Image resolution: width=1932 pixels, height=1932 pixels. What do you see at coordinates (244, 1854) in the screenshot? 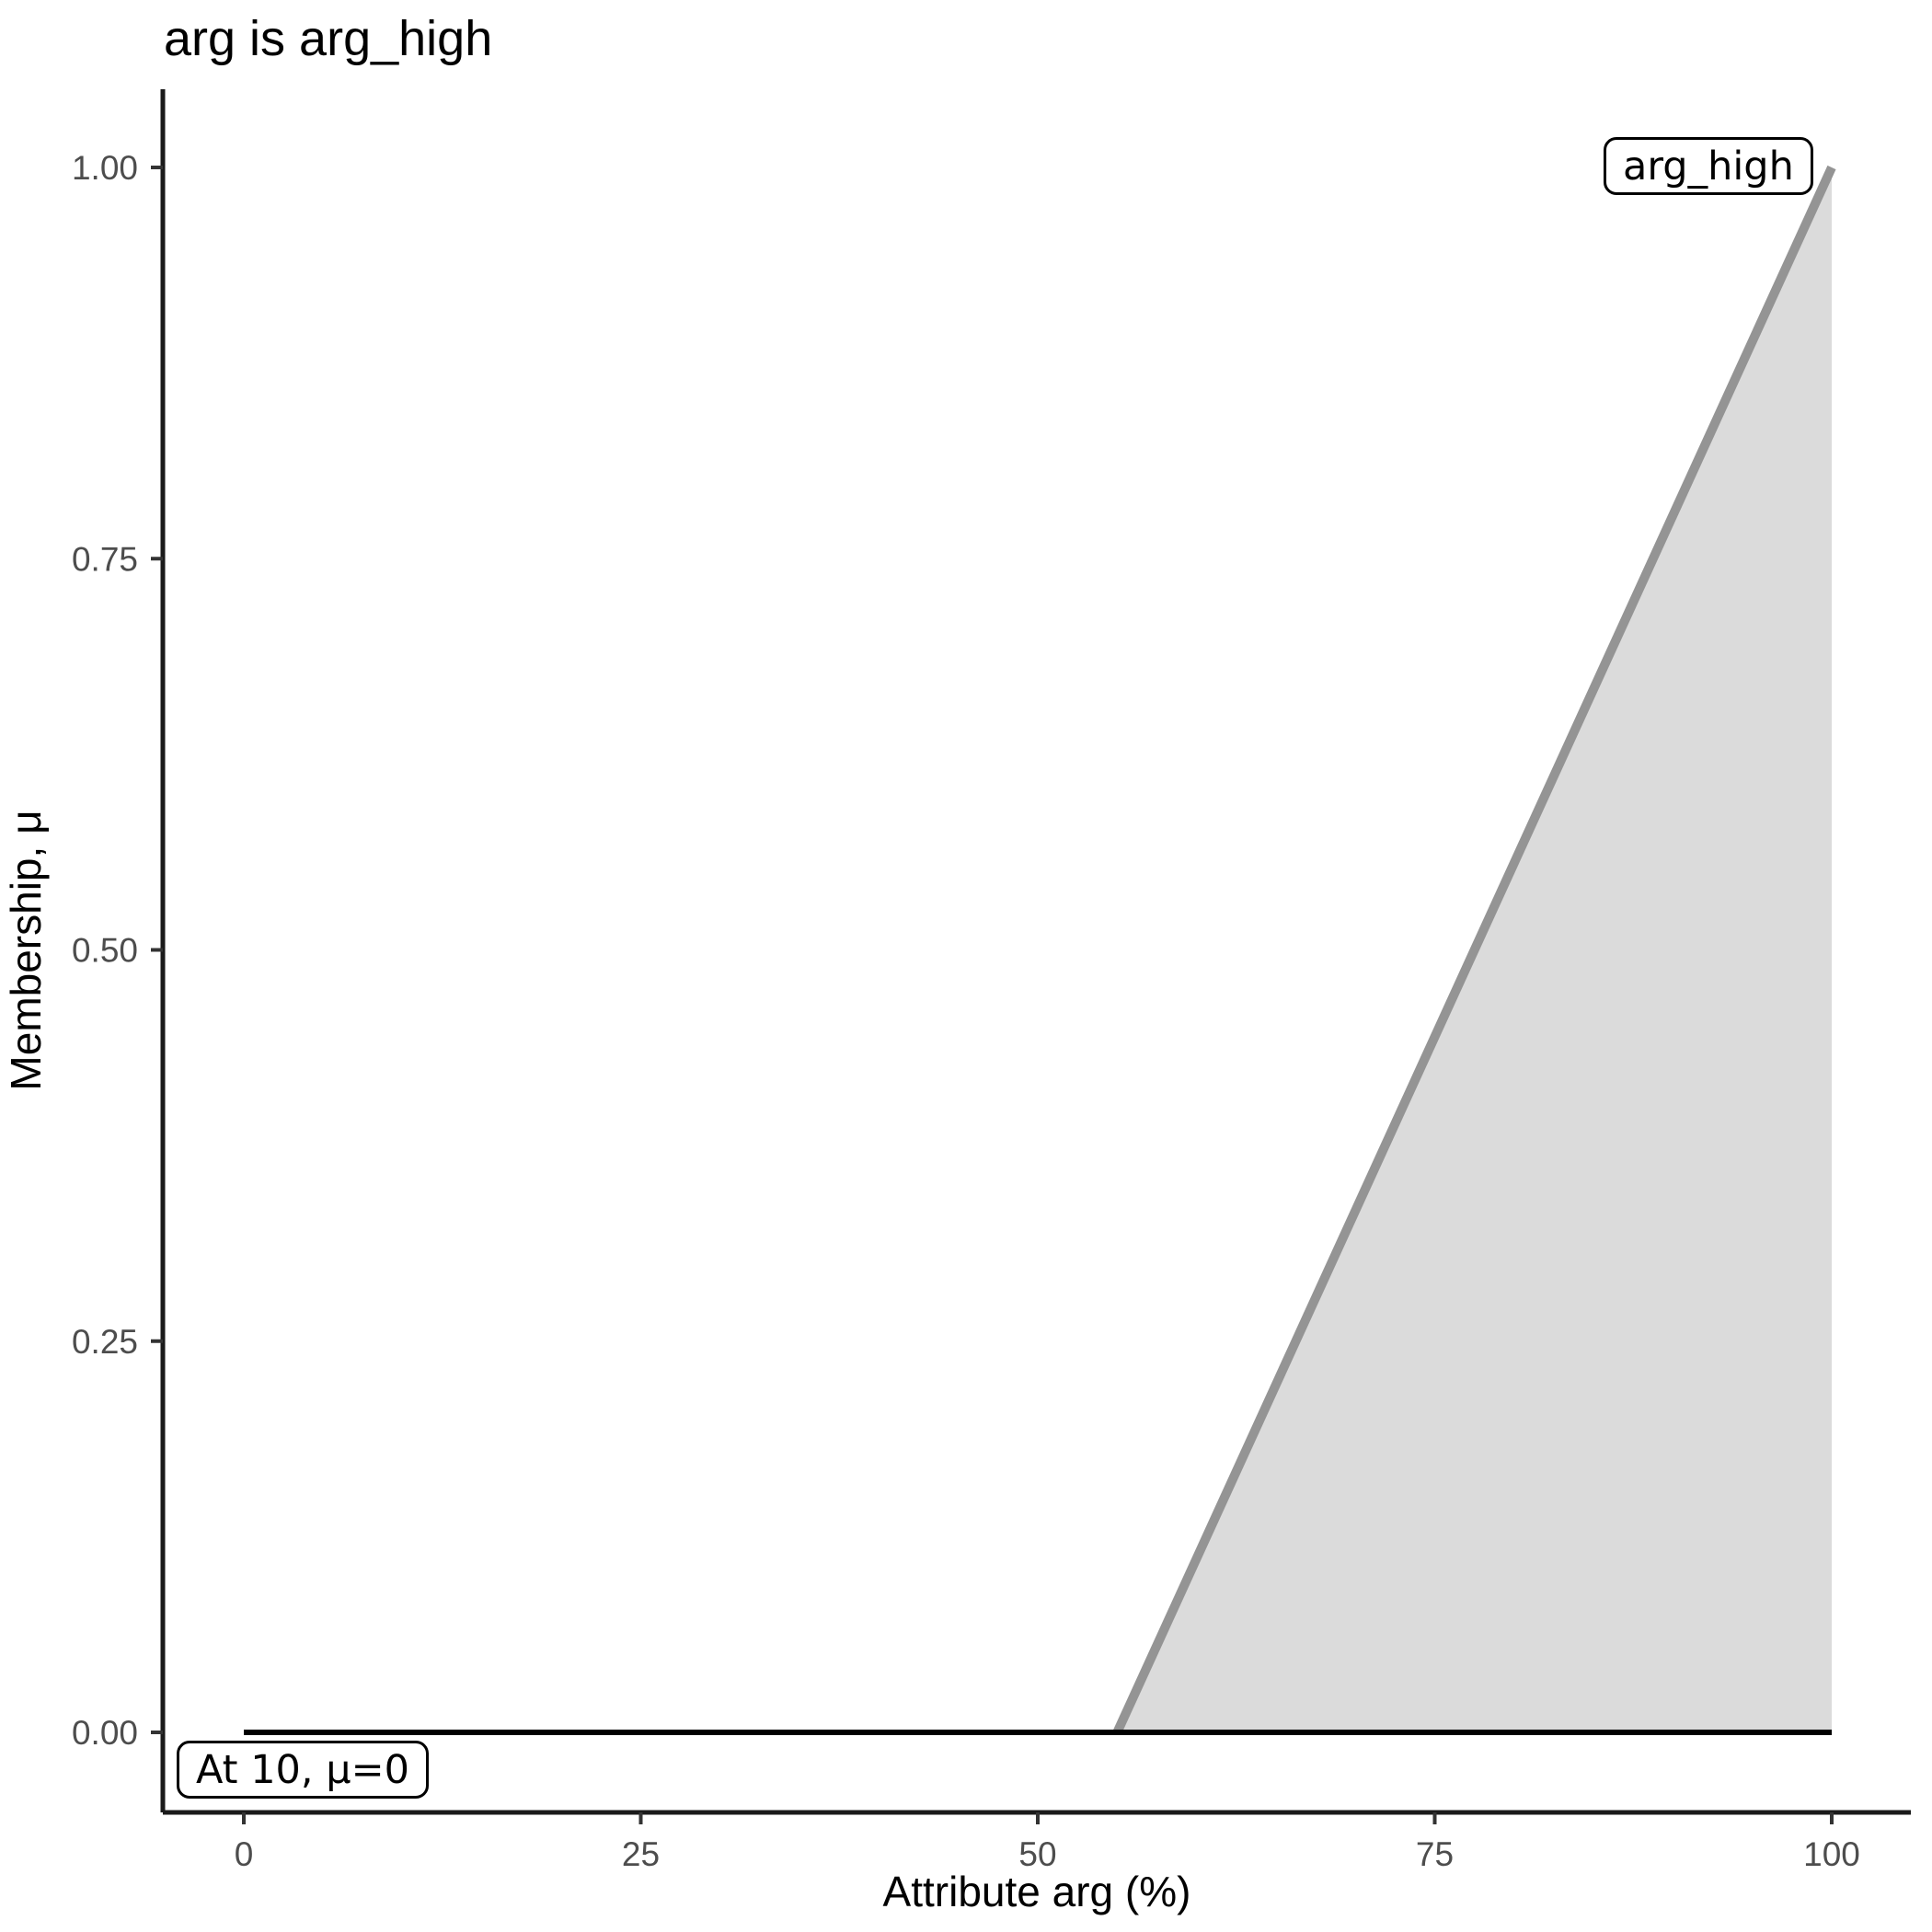
I see `x-tick-label: 0` at bounding box center [244, 1854].